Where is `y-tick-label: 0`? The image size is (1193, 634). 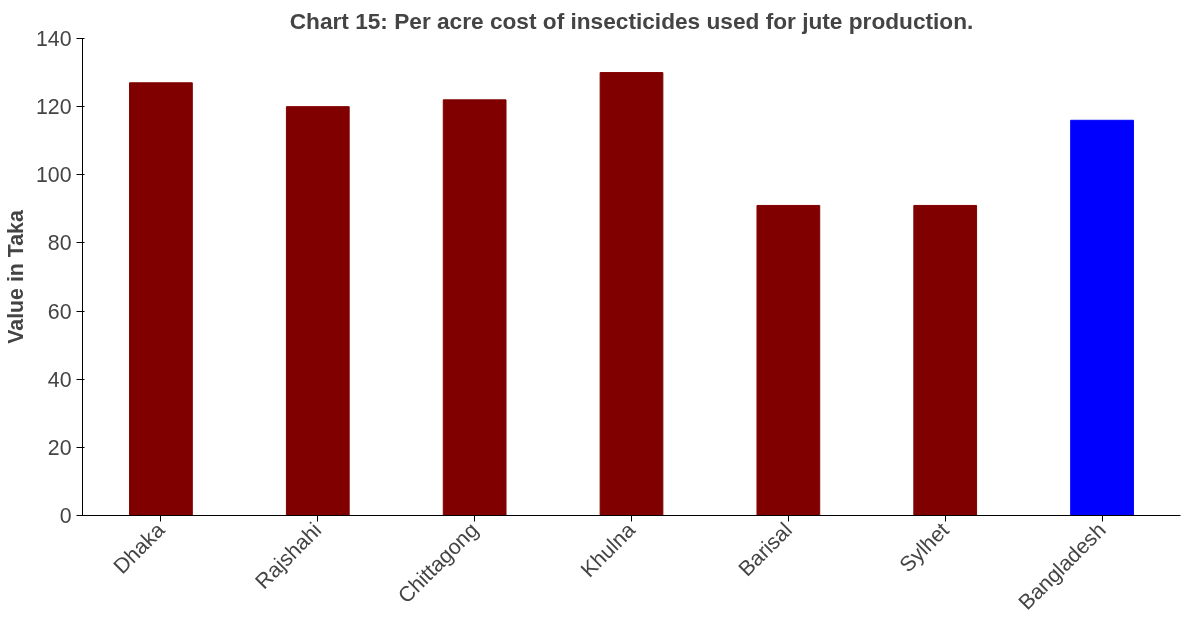
y-tick-label: 0 is located at coordinates (65, 516).